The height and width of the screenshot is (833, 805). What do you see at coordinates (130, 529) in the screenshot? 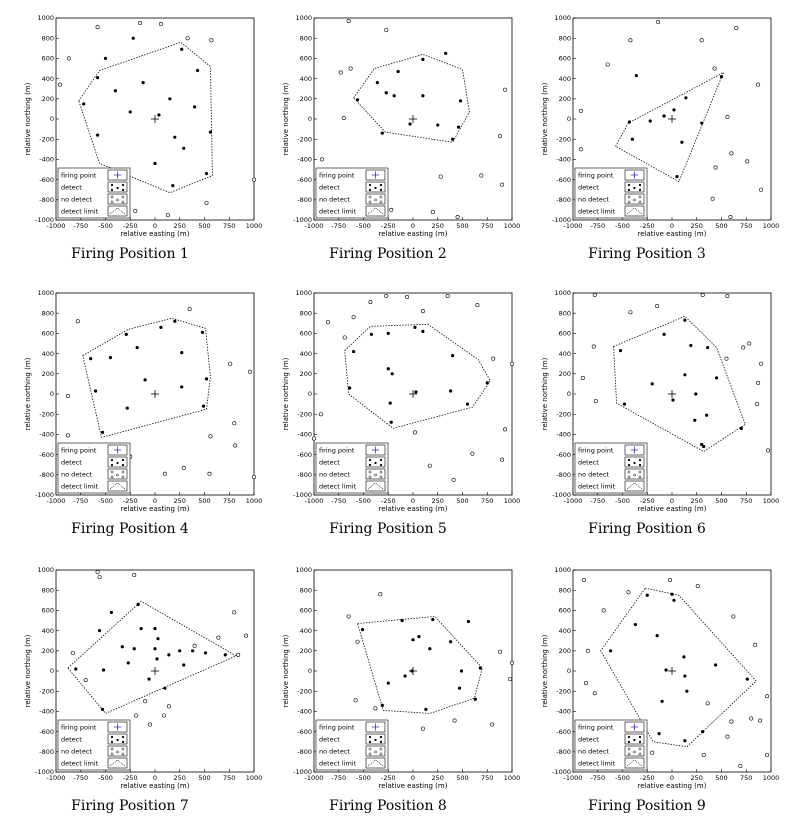
I see `panel-caption: Firing Position 4` at bounding box center [130, 529].